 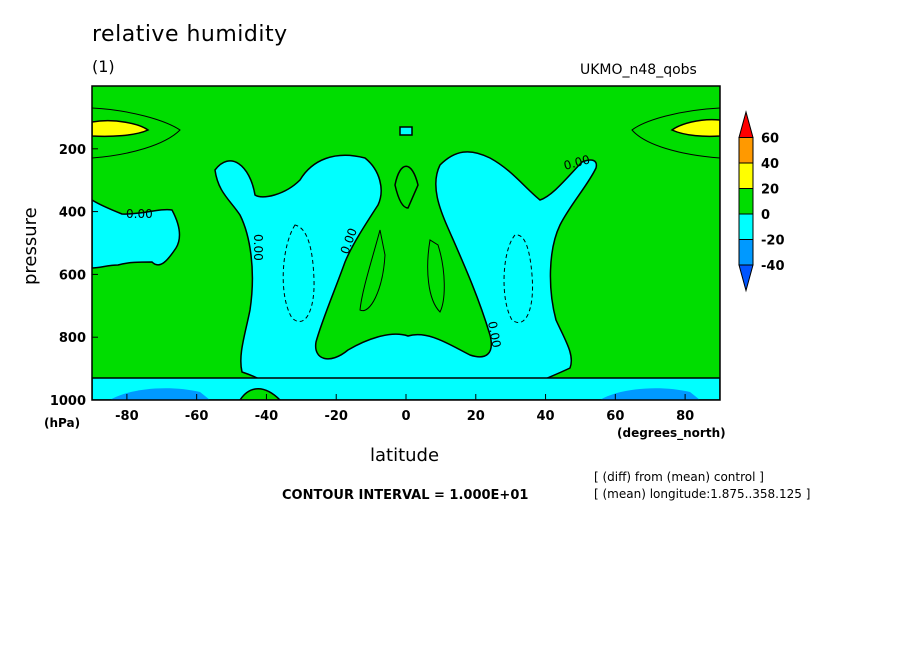 I want to click on x-tick-label: -40, so click(x=267, y=416).